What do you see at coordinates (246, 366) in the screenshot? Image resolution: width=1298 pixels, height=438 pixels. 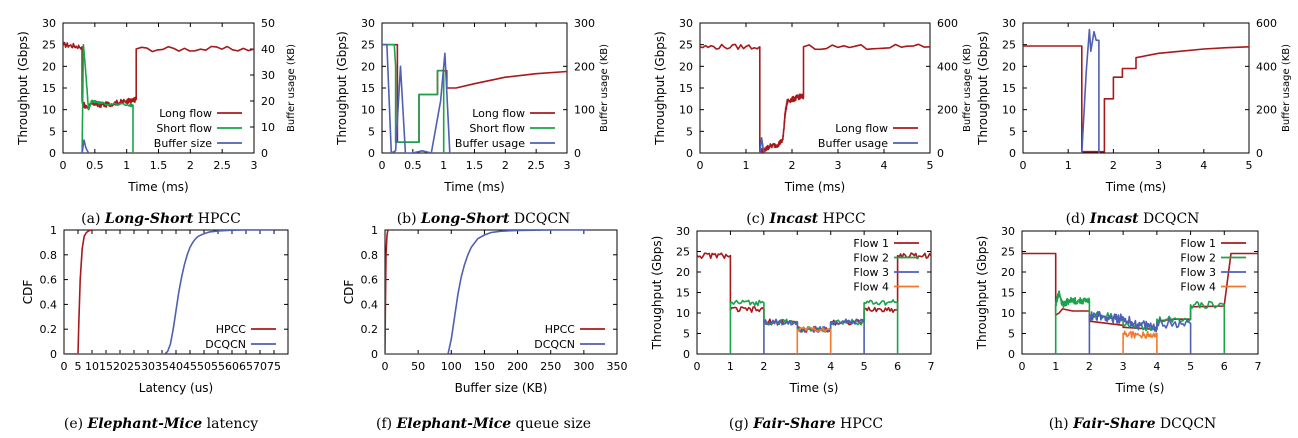 I see `x-tick-label: 65` at bounding box center [246, 366].